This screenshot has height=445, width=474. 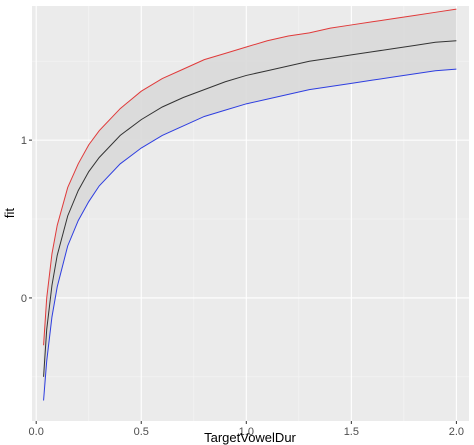 I want to click on x-axis-title: TargetVowelDur, so click(x=250, y=437).